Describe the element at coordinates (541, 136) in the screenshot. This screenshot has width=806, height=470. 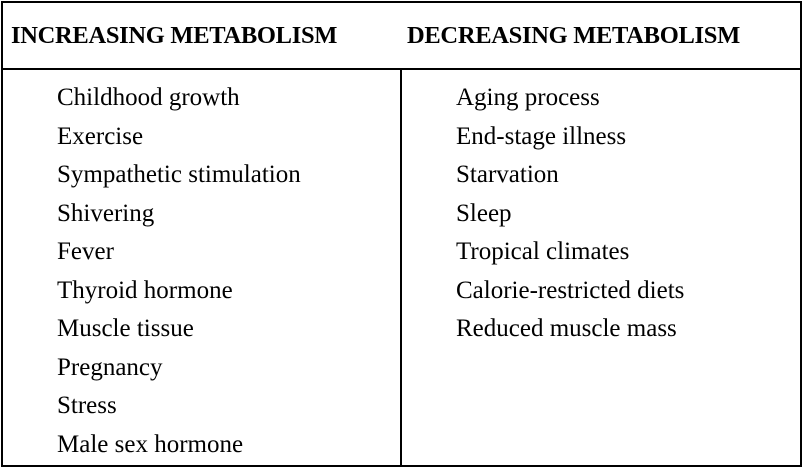
I see `list-item: End-stage illness` at that location.